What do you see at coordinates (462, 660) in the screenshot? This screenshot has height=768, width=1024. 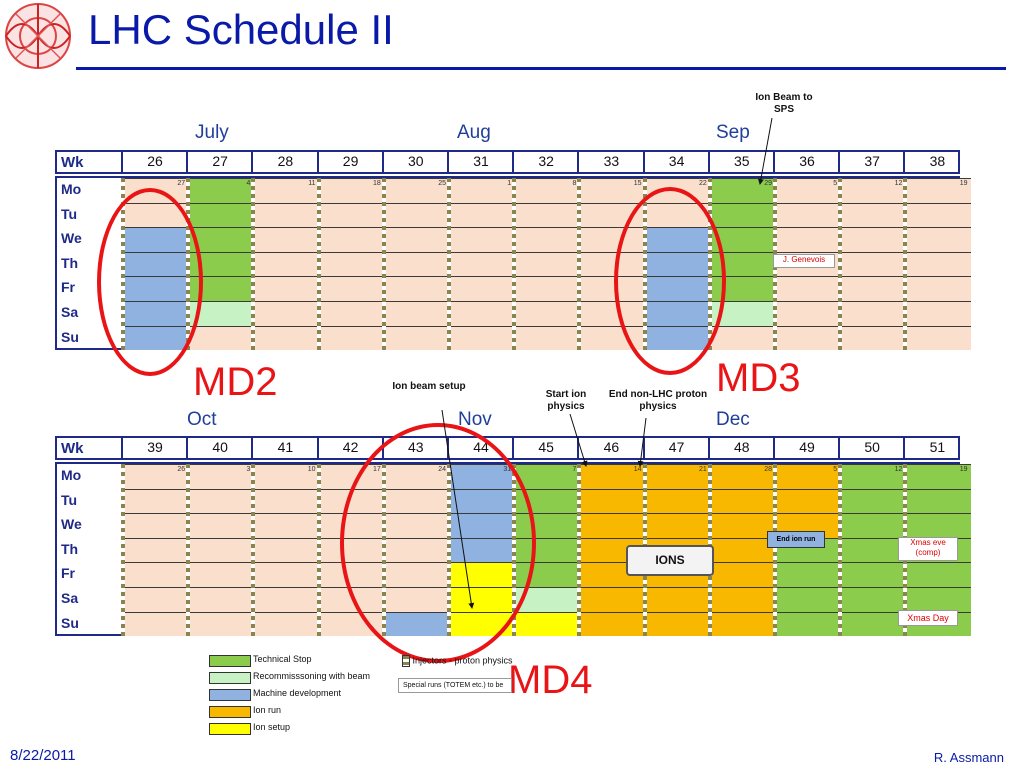 I see `legend-injectors-label: Injectors - proton physics` at bounding box center [462, 660].